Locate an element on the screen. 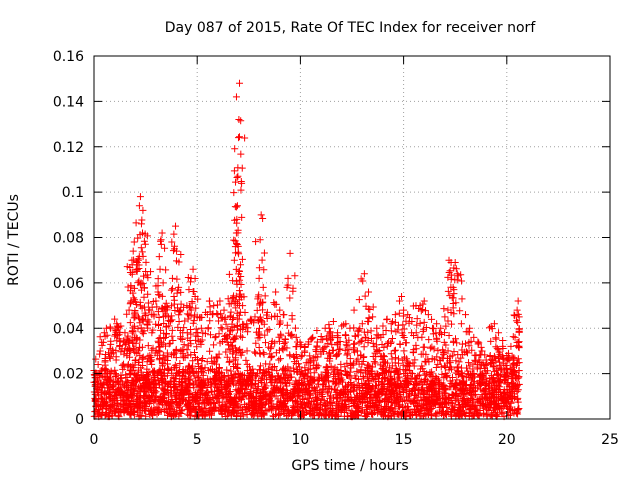 Image resolution: width=640 pixels, height=480 pixels. y-tick-label: 0.14 is located at coordinates (68, 102).